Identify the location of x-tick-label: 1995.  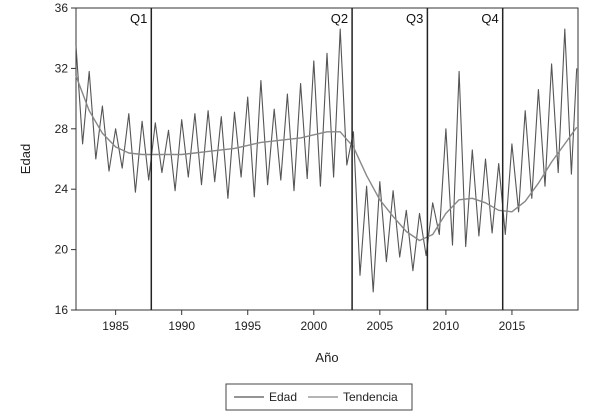
(247, 326).